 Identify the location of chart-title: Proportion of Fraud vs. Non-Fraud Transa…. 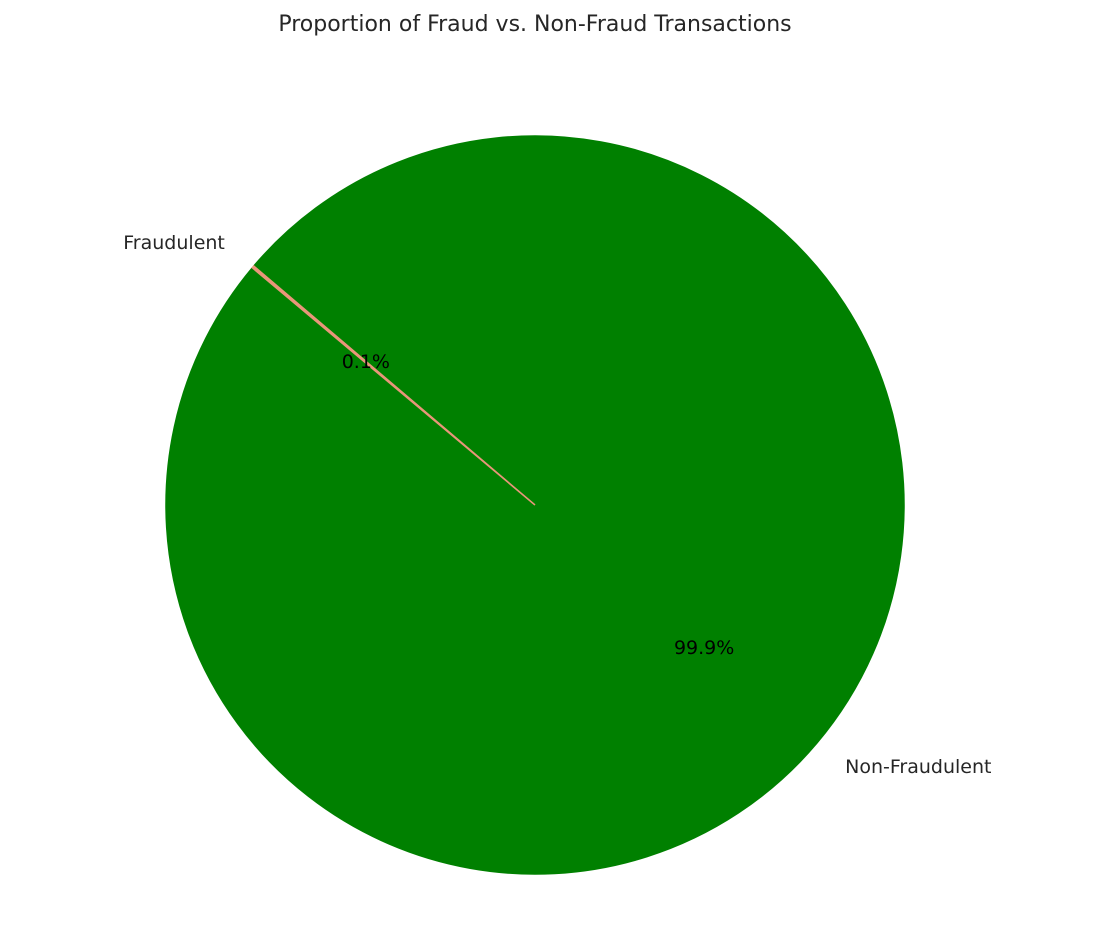
(534, 24).